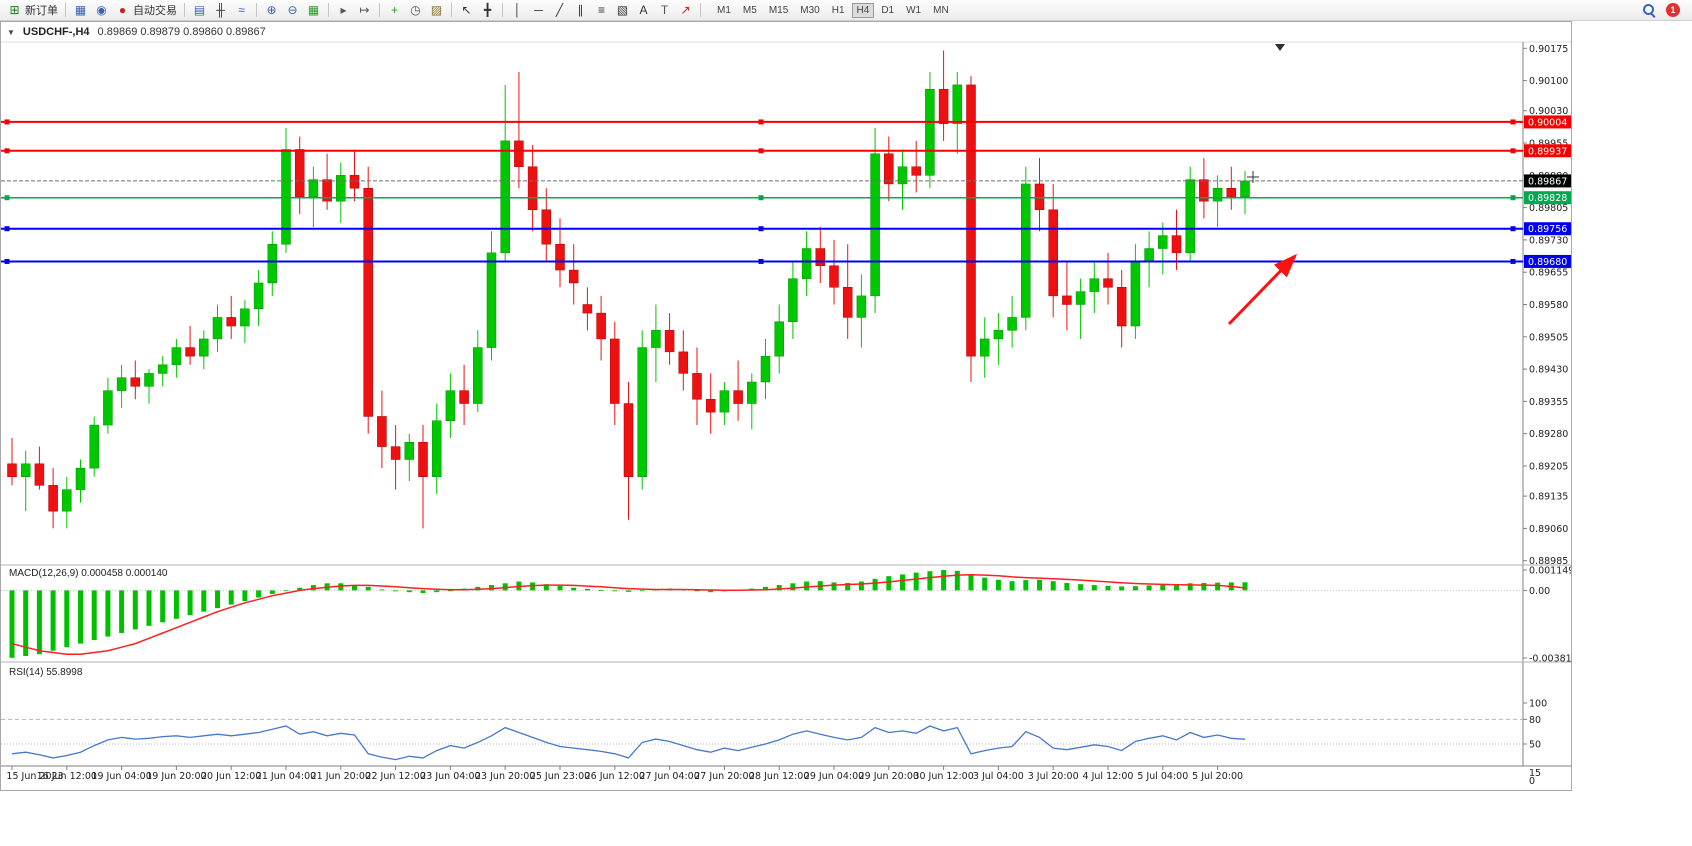 The width and height of the screenshot is (1692, 846). I want to click on zoom-in-button: ⊕, so click(271, 10).